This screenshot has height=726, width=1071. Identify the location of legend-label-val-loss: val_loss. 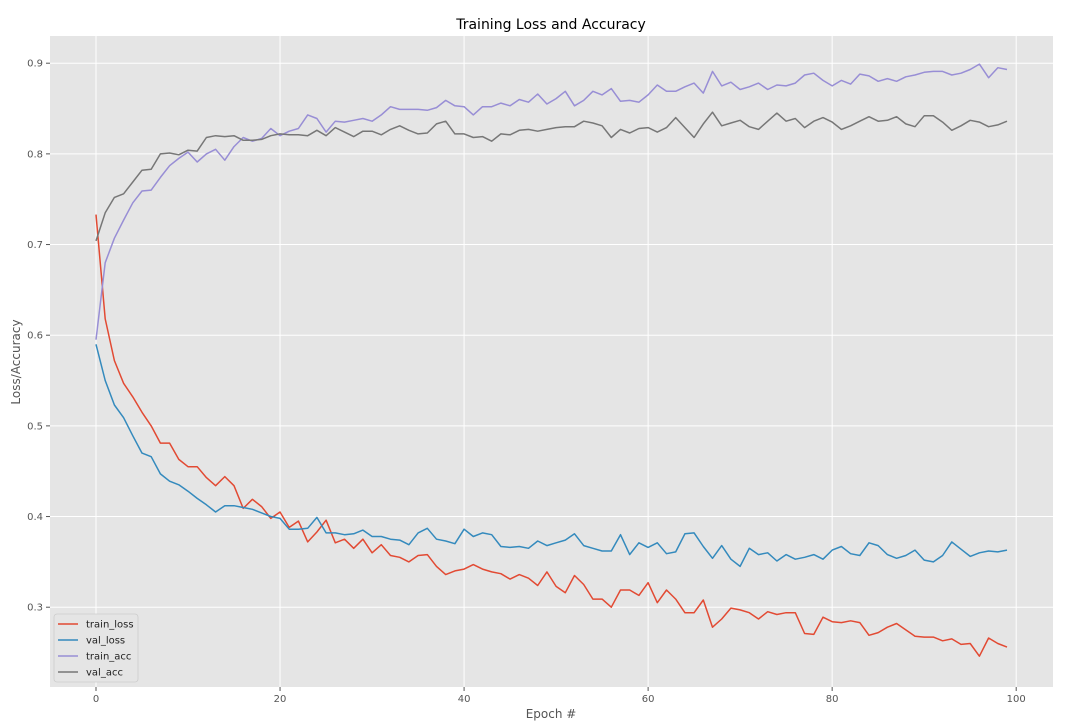
(105, 641).